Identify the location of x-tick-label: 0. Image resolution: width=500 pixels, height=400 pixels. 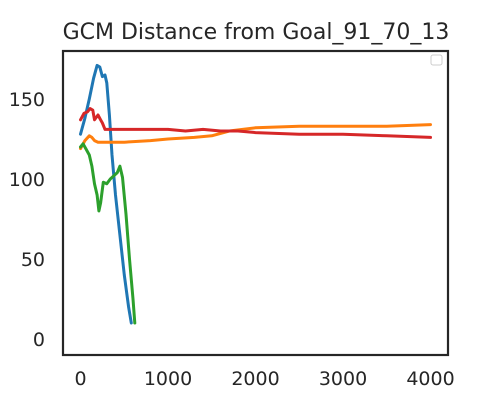
(80, 379).